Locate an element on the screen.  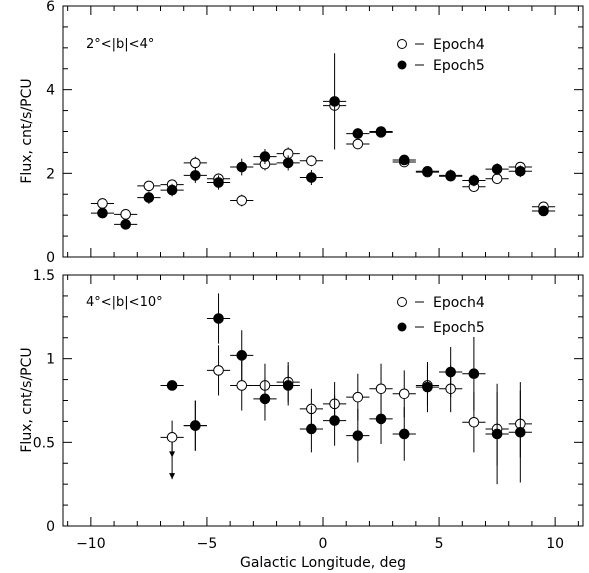
bottom-ytick-label: 0 is located at coordinates (50, 527).